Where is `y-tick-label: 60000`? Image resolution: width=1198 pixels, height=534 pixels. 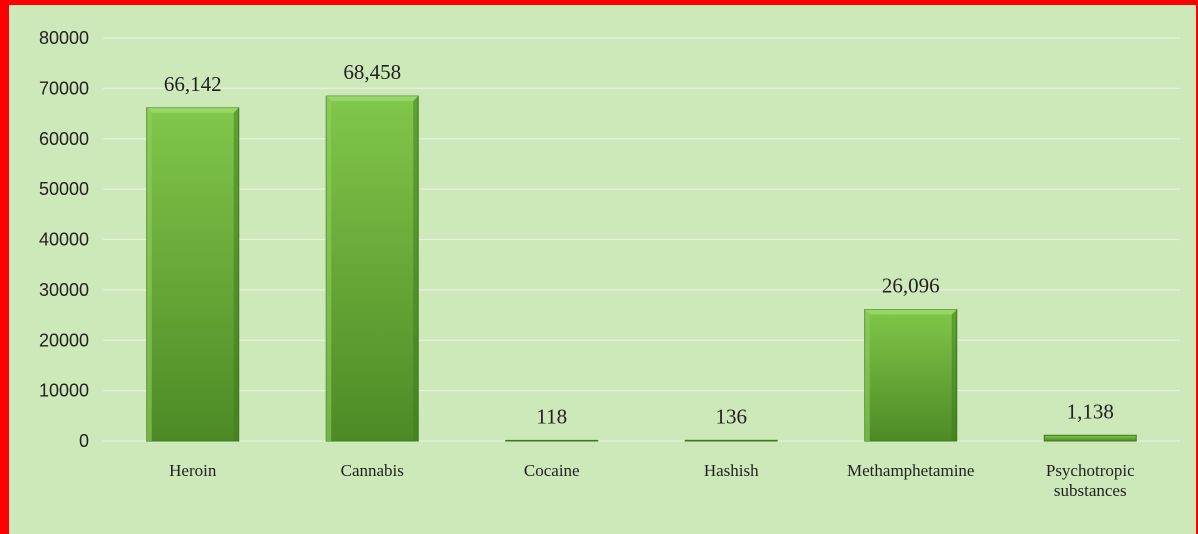
y-tick-label: 60000 is located at coordinates (64, 139).